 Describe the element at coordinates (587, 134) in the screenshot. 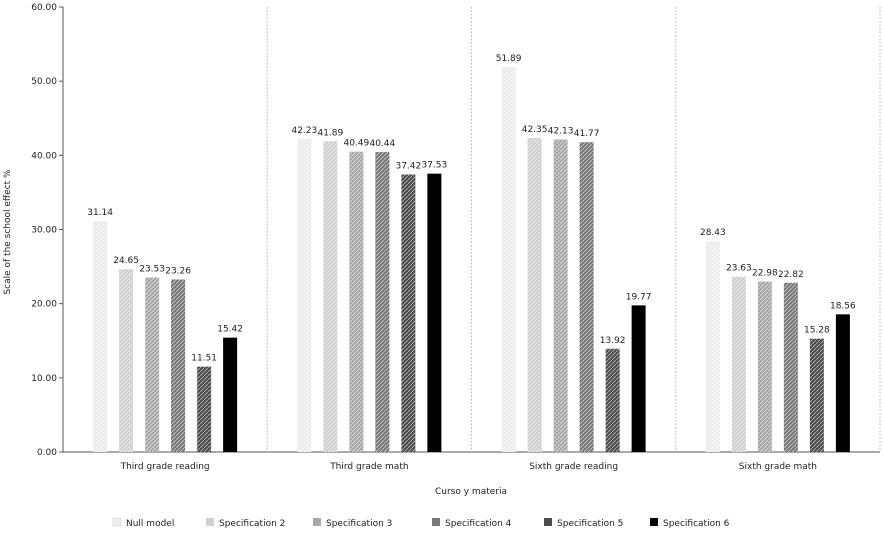

I see `data-label: 41.77` at that location.